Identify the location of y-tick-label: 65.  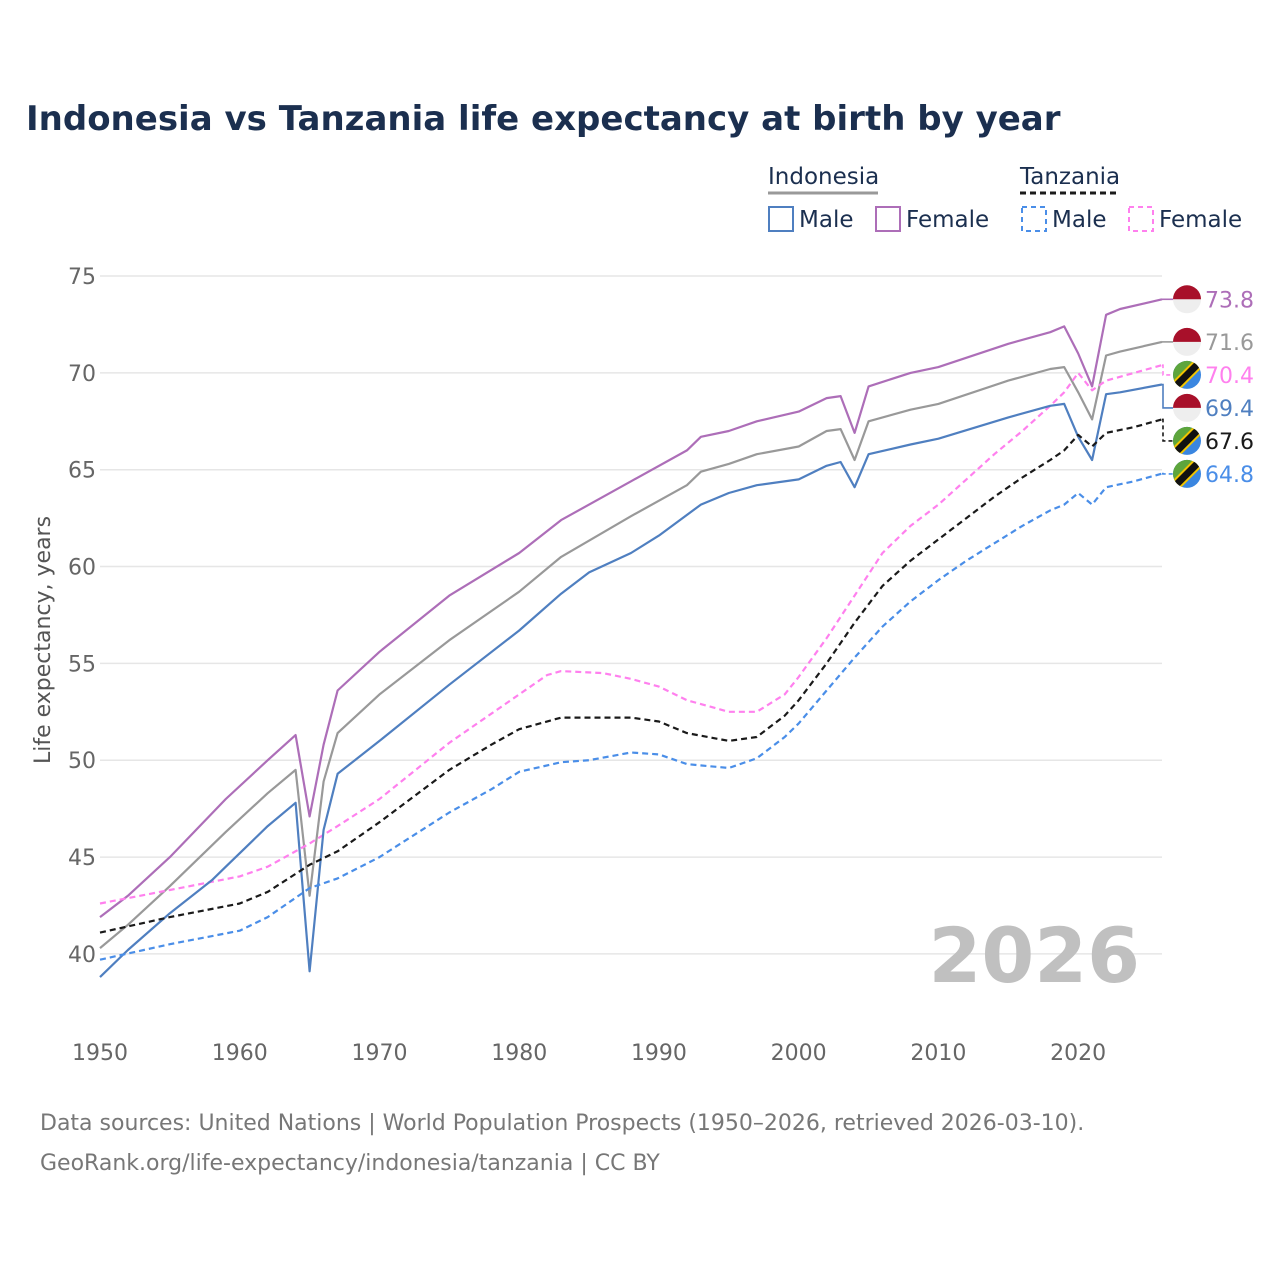
(82, 471).